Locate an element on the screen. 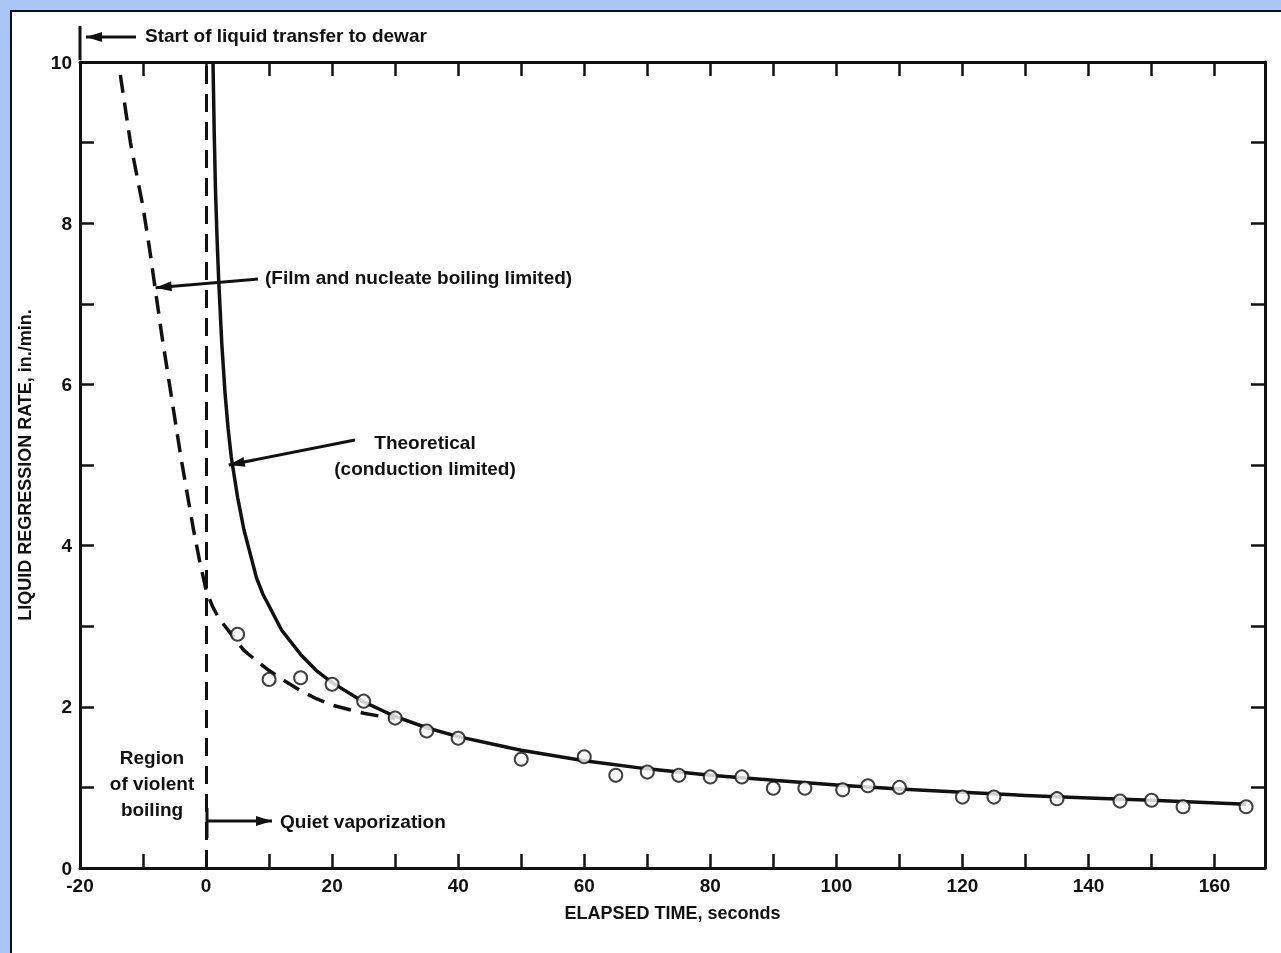 This screenshot has width=1281, height=953. x-tick-label: 0 is located at coordinates (206, 885).